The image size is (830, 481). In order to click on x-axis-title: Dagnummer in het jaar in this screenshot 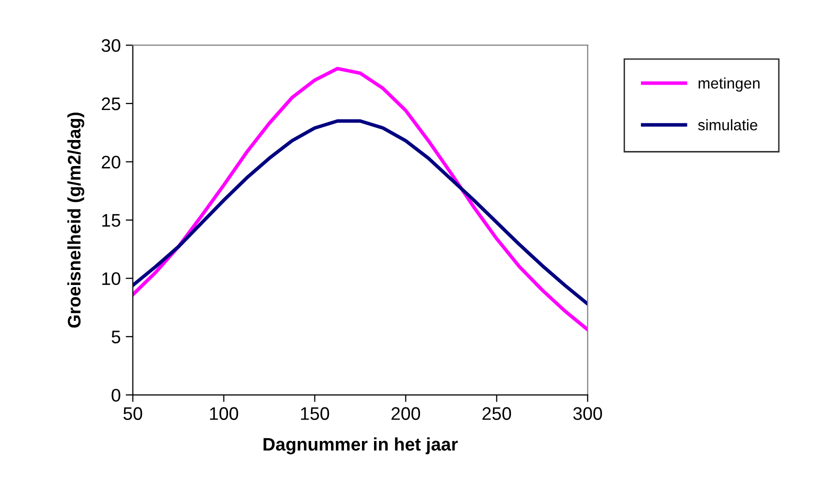, I will do `click(361, 445)`.